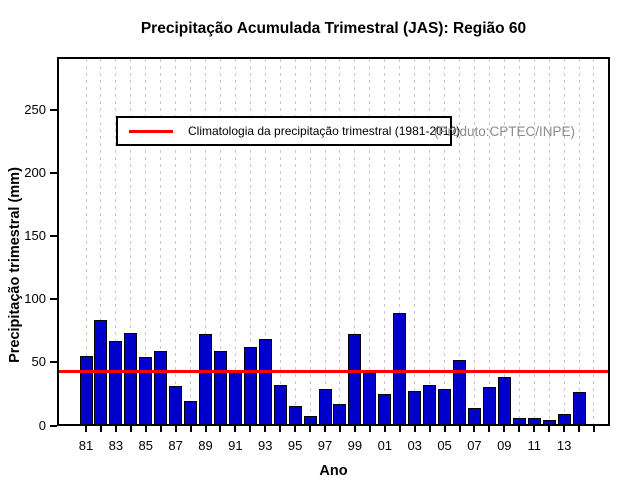  I want to click on x-tick-2004, so click(429, 429).